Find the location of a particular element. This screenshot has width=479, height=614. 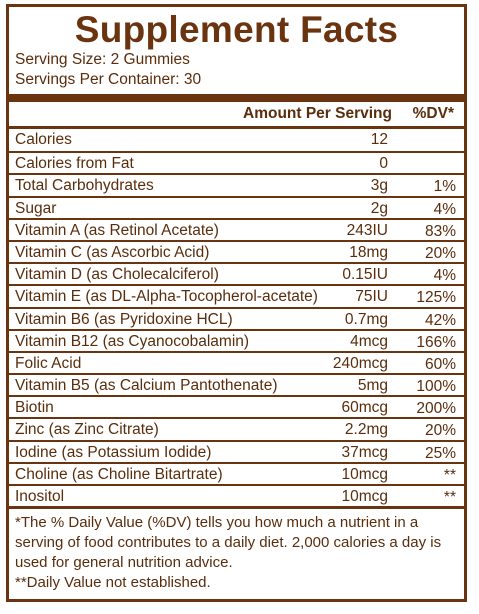

nutrient-name: Calories is located at coordinates (43, 139).